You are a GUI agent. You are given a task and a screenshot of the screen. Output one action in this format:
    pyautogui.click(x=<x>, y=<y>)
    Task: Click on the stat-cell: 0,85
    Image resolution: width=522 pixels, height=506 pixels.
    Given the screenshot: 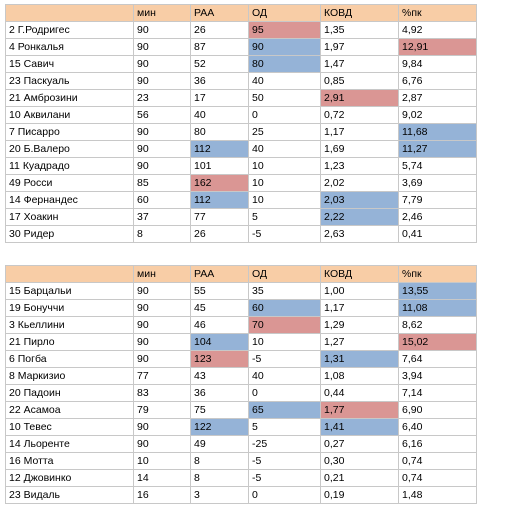 What is the action you would take?
    pyautogui.click(x=359, y=81)
    